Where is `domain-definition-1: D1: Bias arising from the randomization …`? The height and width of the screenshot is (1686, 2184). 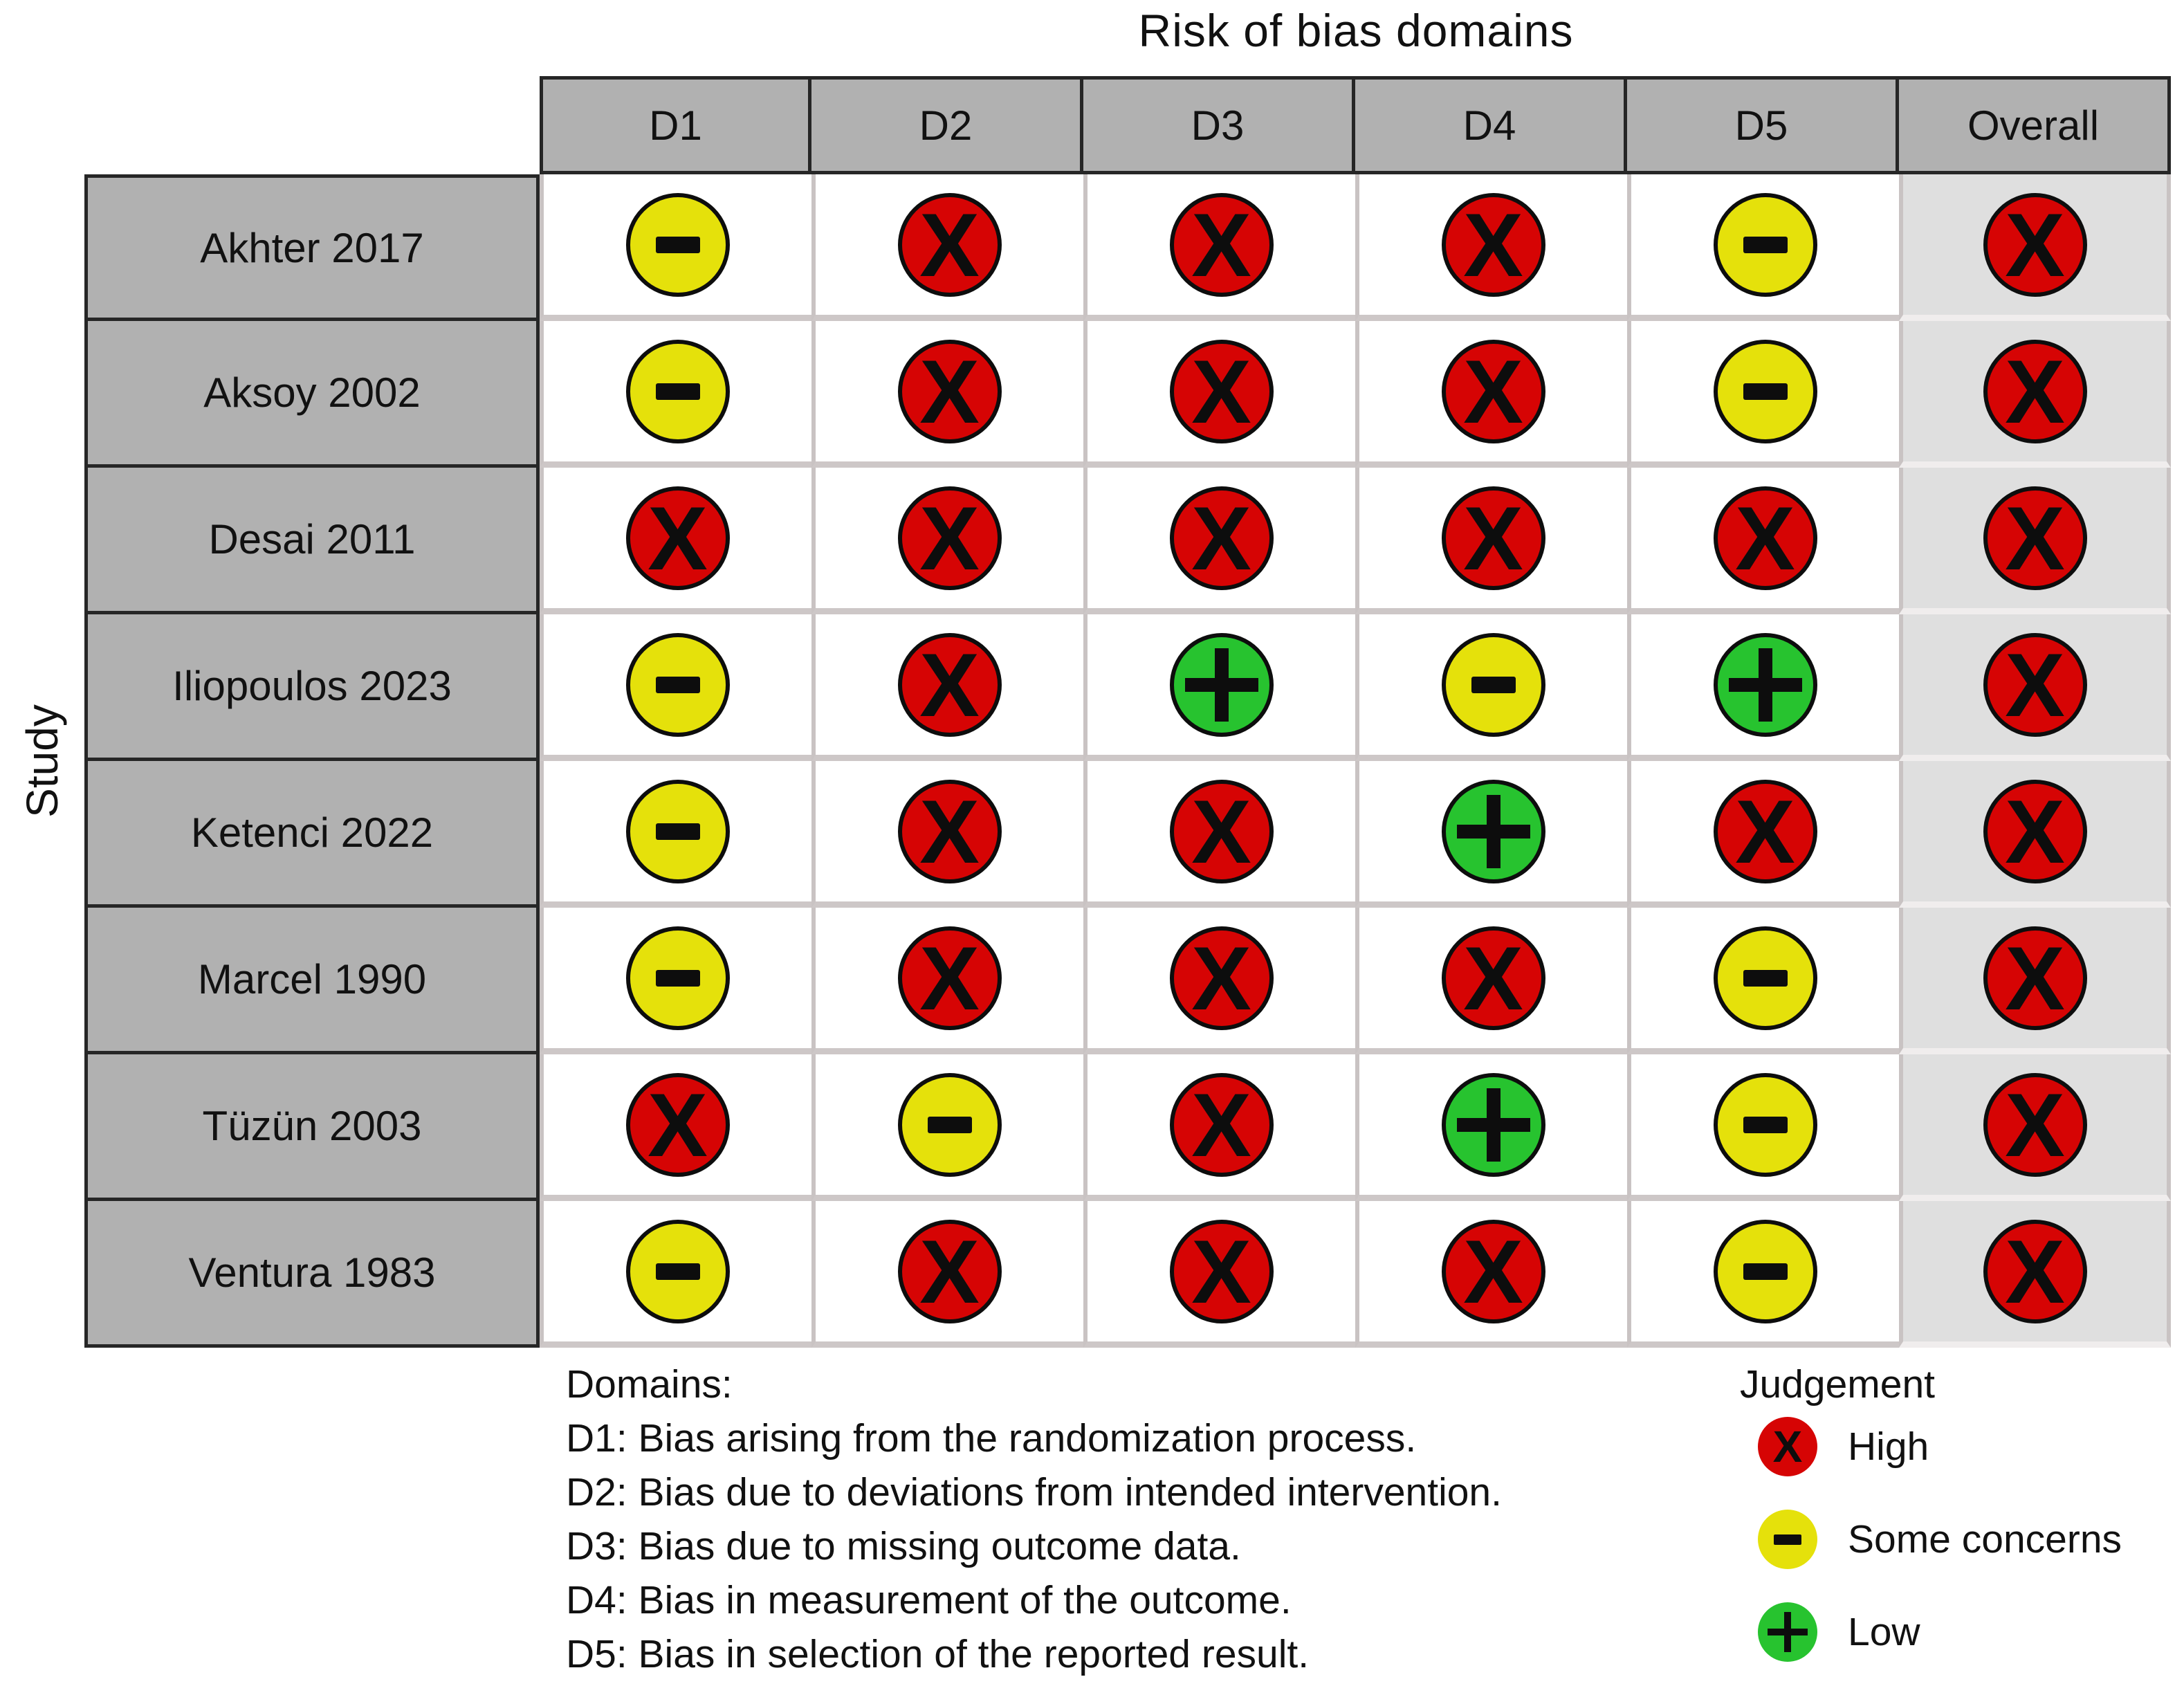 domain-definition-1: D1: Bias arising from the randomization … is located at coordinates (991, 1438).